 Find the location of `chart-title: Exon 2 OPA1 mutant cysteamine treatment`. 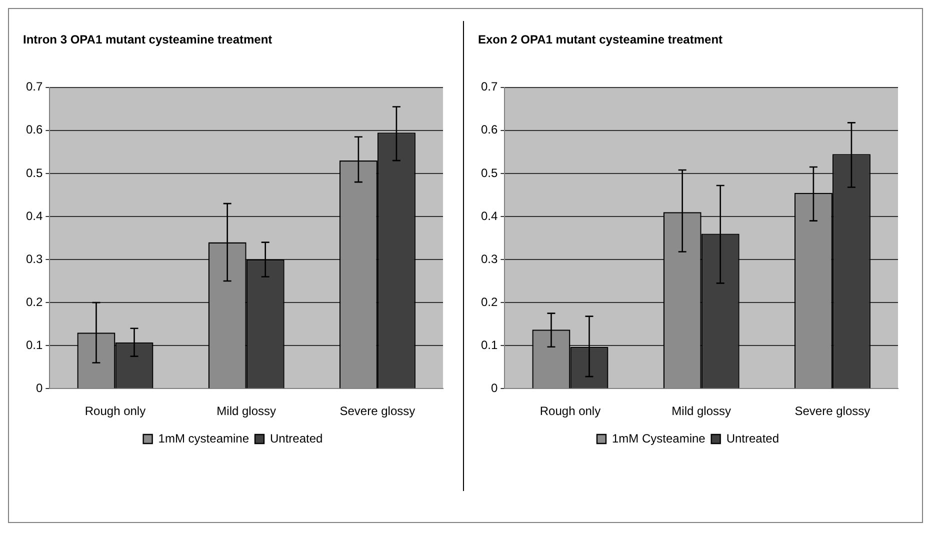

chart-title: Exon 2 OPA1 mutant cysteamine treatment is located at coordinates (600, 39).